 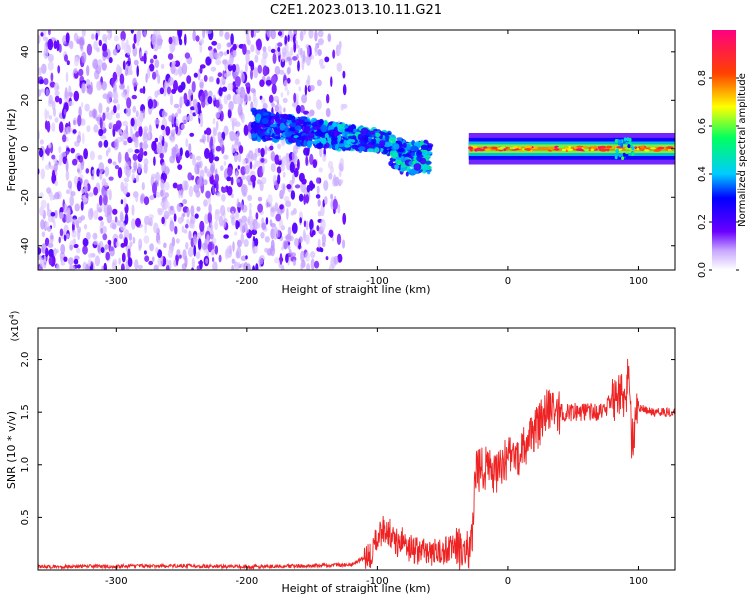 I want to click on figure-title: C2E1.2023.013.10.11.G21, so click(x=356, y=10).